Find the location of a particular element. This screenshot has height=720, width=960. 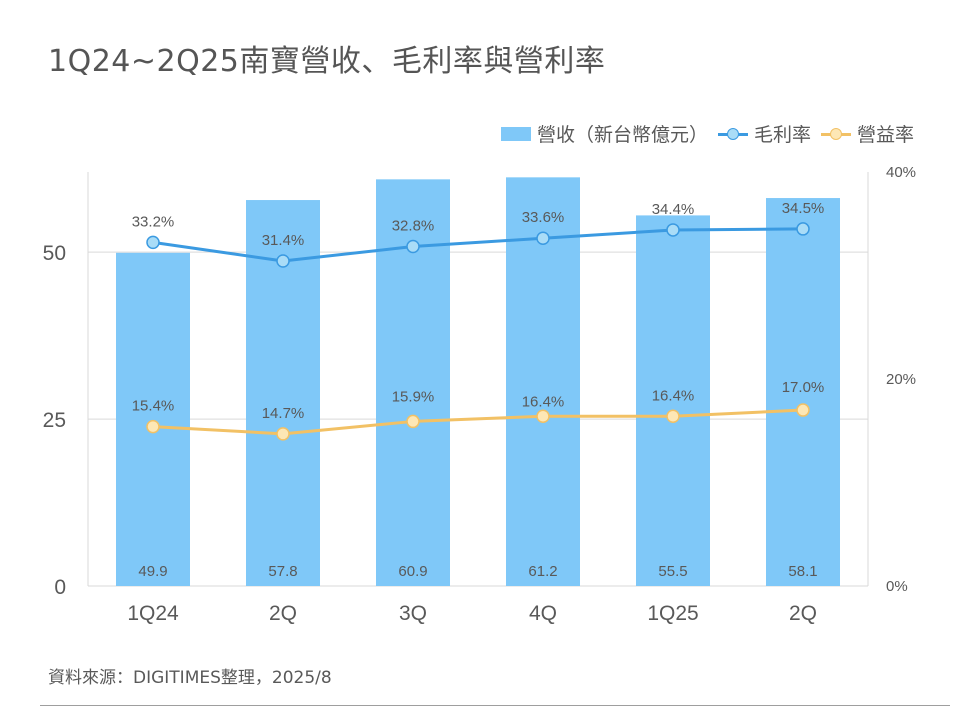

legend-item-revenue: 營收（新台幣億元） is located at coordinates (604, 133).